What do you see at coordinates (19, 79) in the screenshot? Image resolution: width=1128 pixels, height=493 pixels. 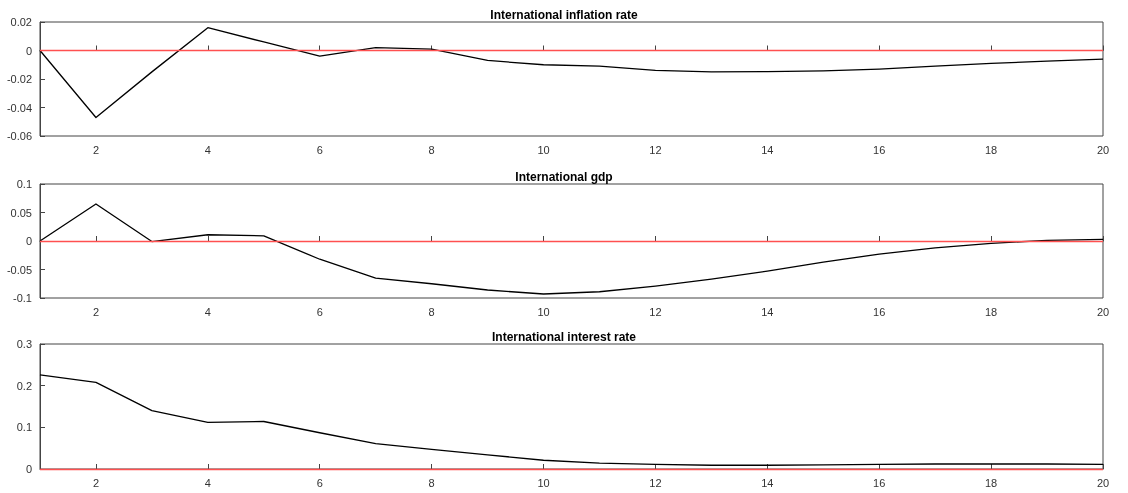 I see `y-tick-label: -0.02` at bounding box center [19, 79].